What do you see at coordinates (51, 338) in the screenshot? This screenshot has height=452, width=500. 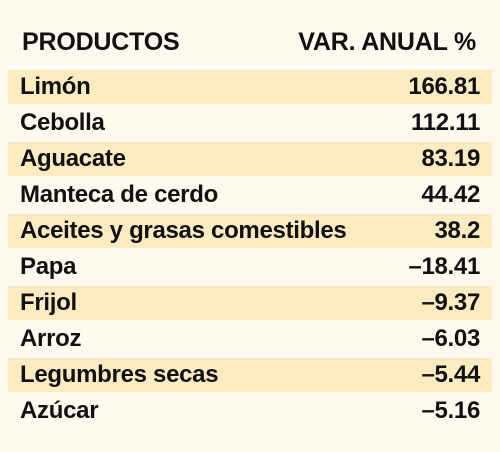 I see `product-name: Arroz` at bounding box center [51, 338].